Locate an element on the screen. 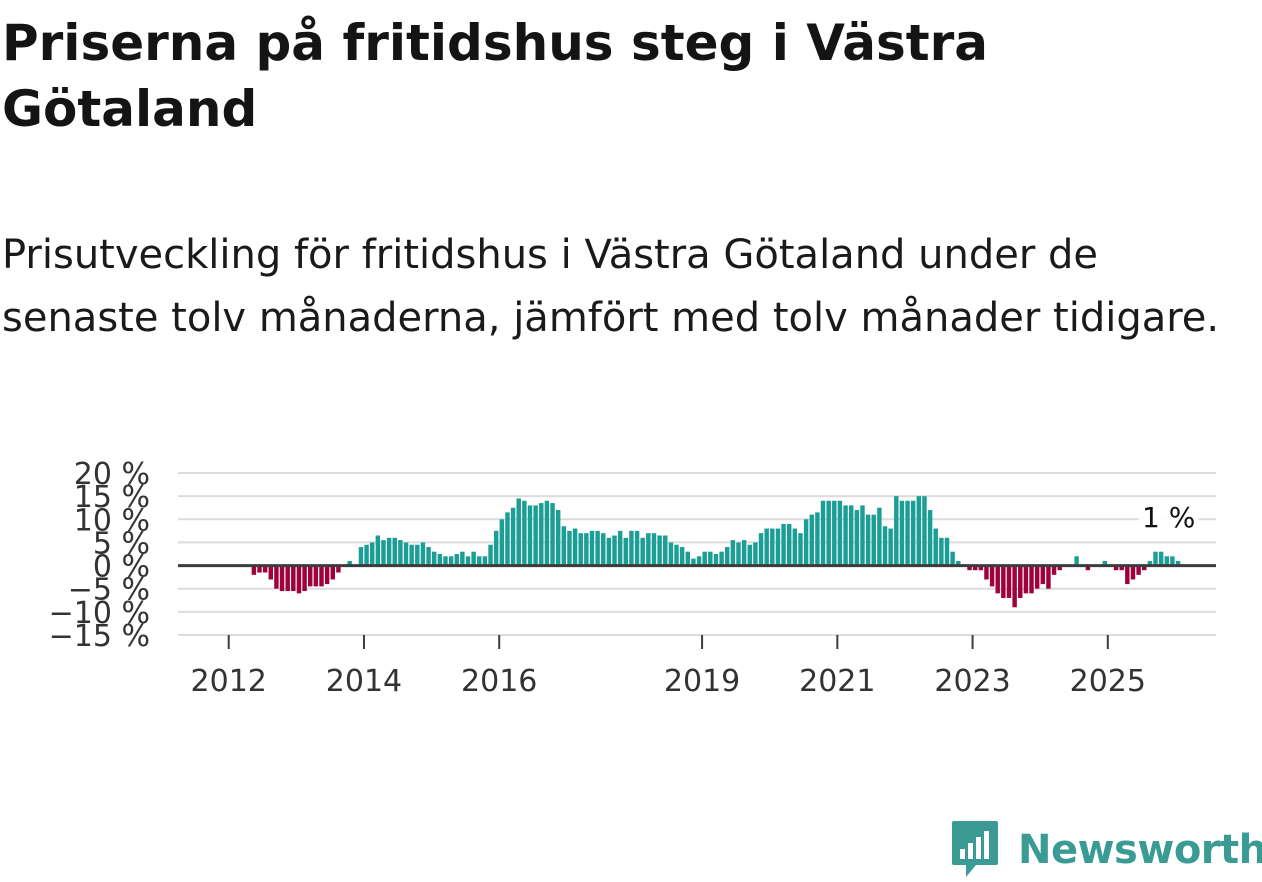  x-tick-label: 2012 is located at coordinates (229, 681).